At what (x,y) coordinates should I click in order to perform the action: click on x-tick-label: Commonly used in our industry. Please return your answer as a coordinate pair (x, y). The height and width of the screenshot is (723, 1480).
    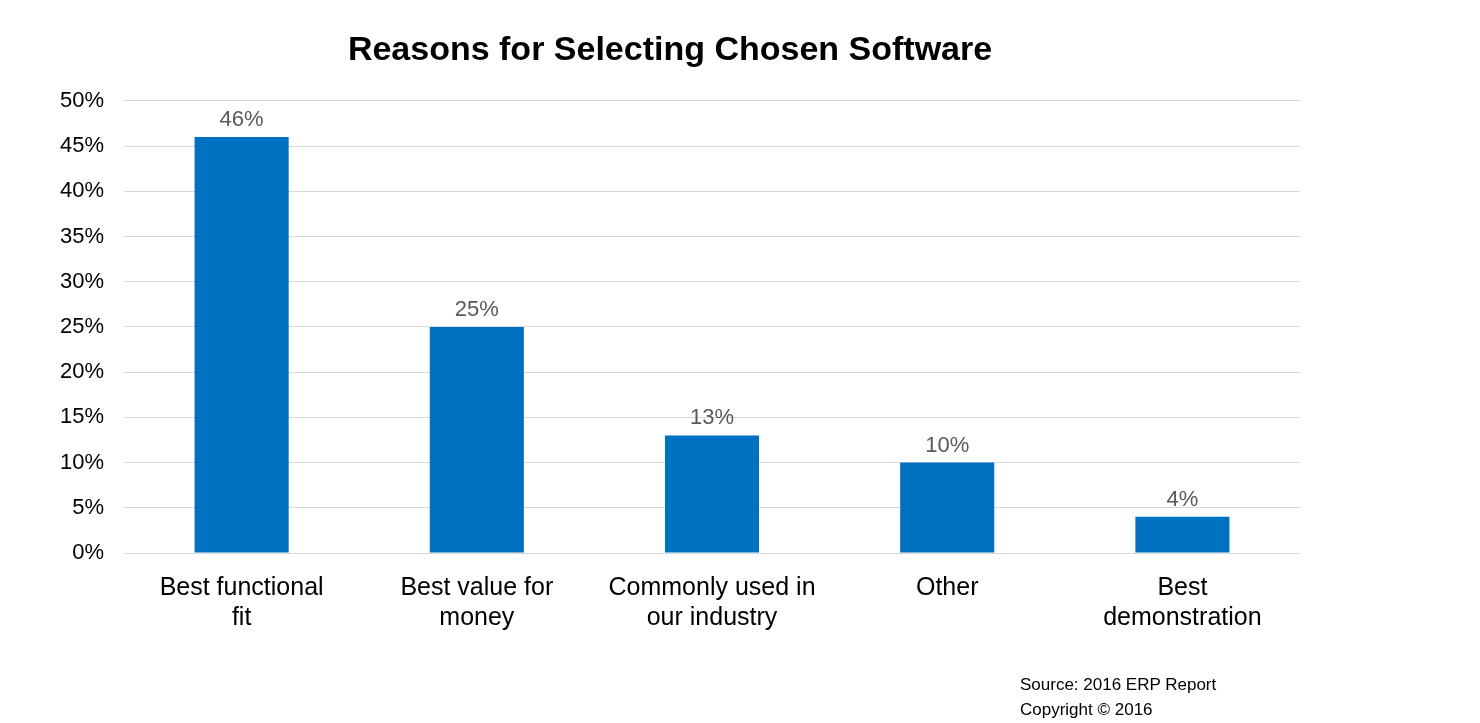
    Looking at the image, I should click on (712, 600).